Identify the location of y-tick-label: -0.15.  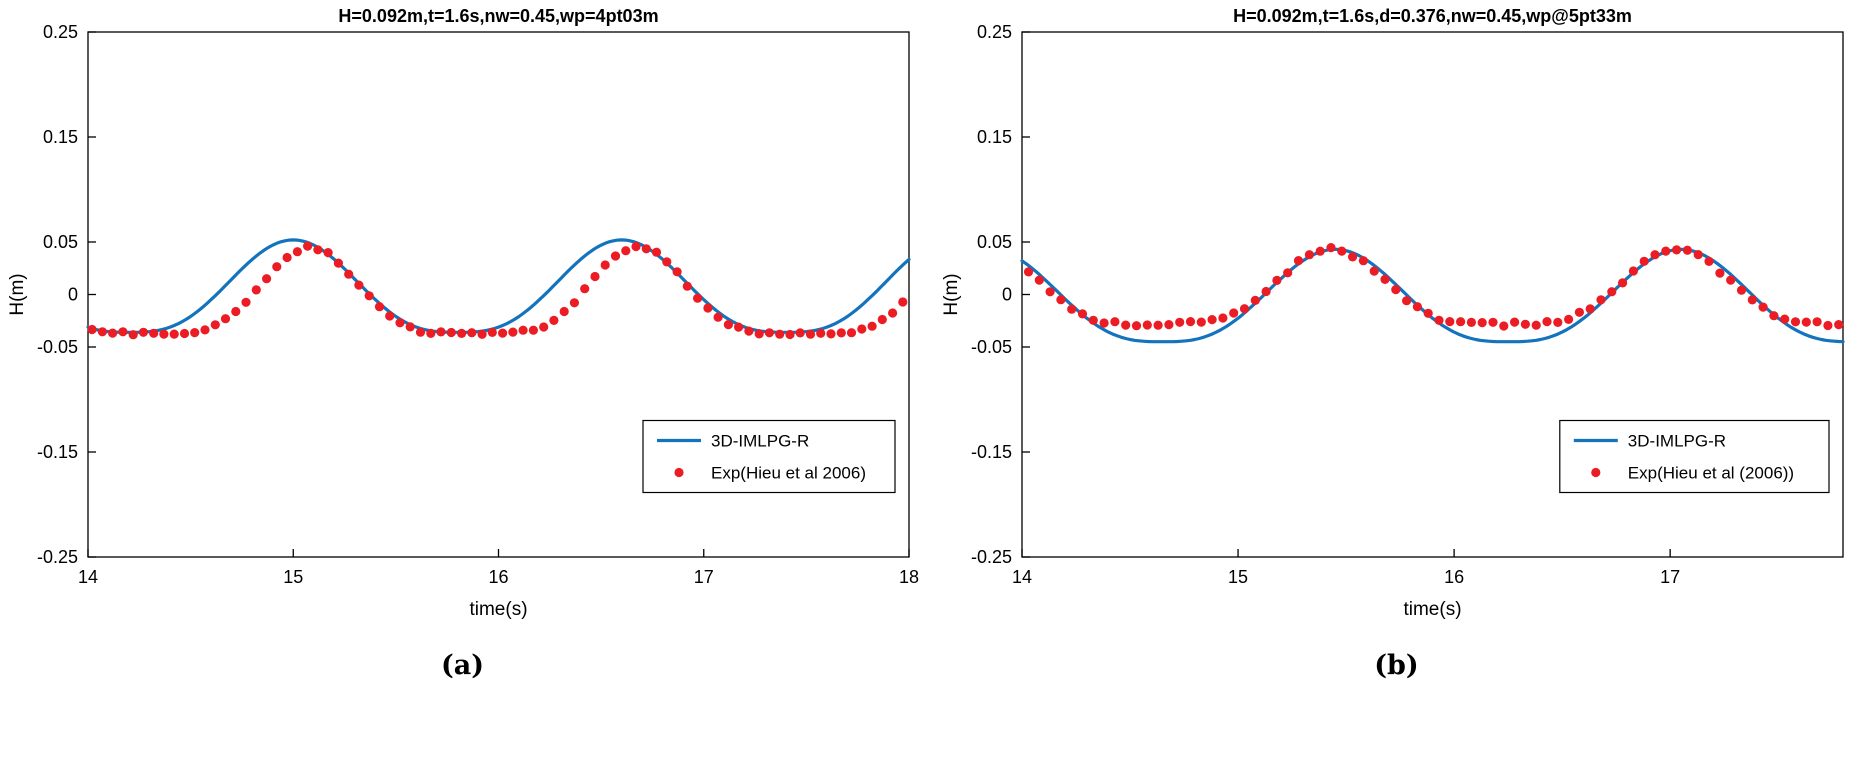
(56, 452).